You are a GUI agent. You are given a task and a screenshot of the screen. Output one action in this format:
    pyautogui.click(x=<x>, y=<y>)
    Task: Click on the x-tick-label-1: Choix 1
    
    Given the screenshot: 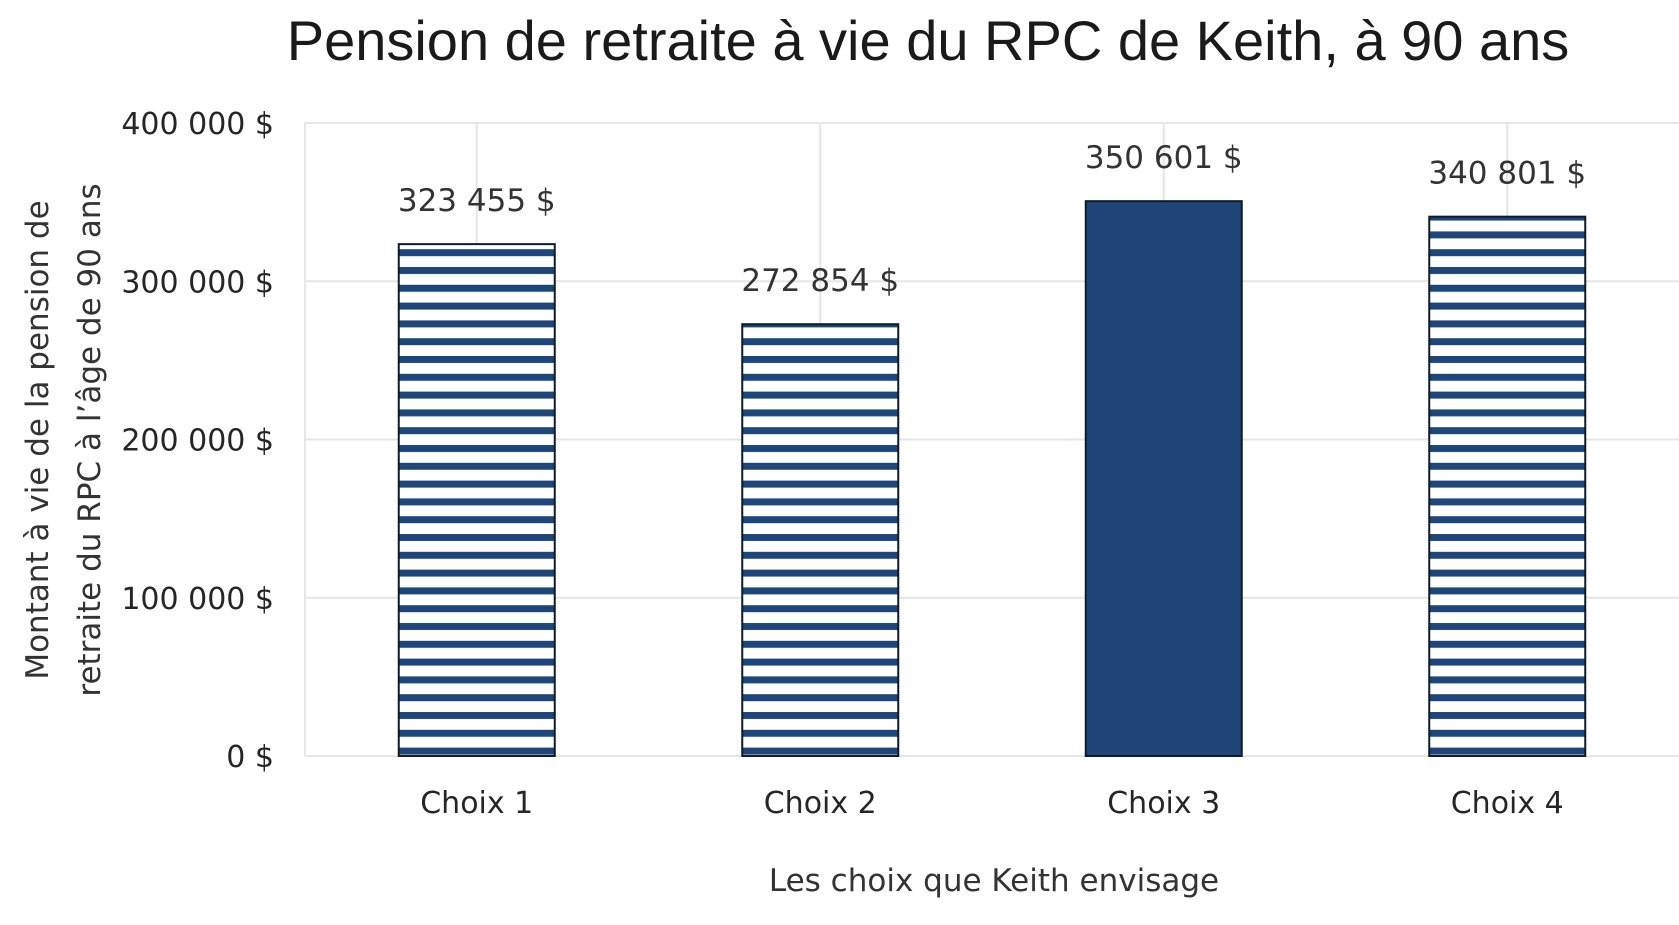 What is the action you would take?
    pyautogui.click(x=476, y=803)
    